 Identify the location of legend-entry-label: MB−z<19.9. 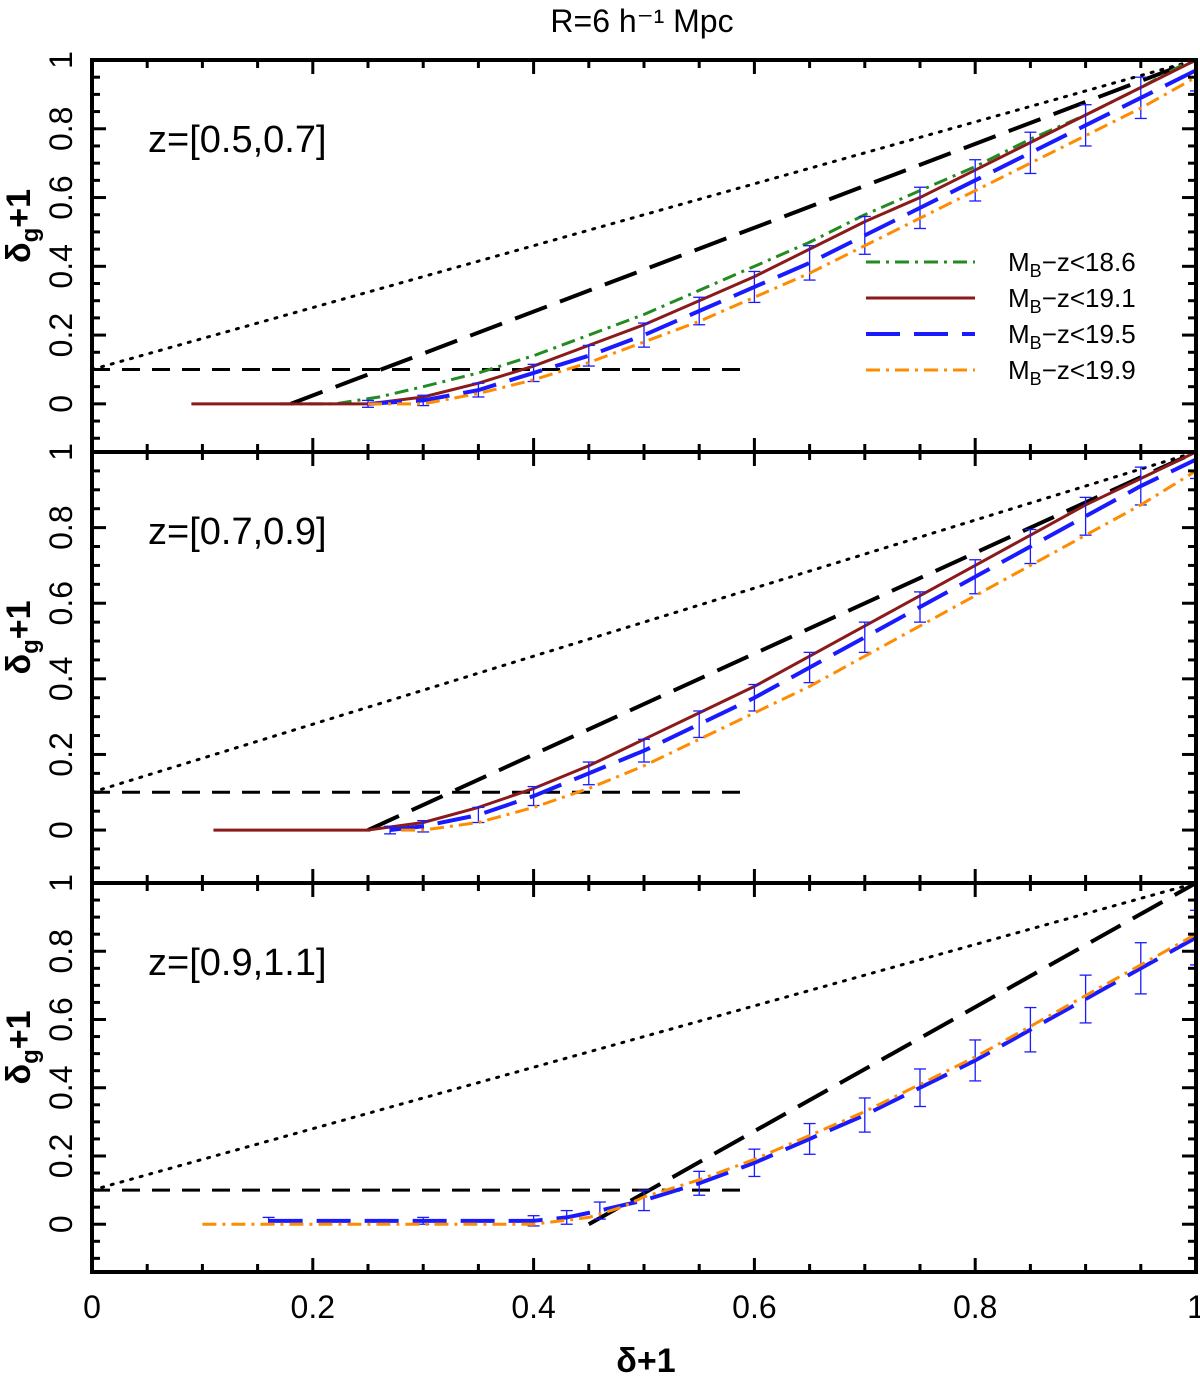
(1072, 372).